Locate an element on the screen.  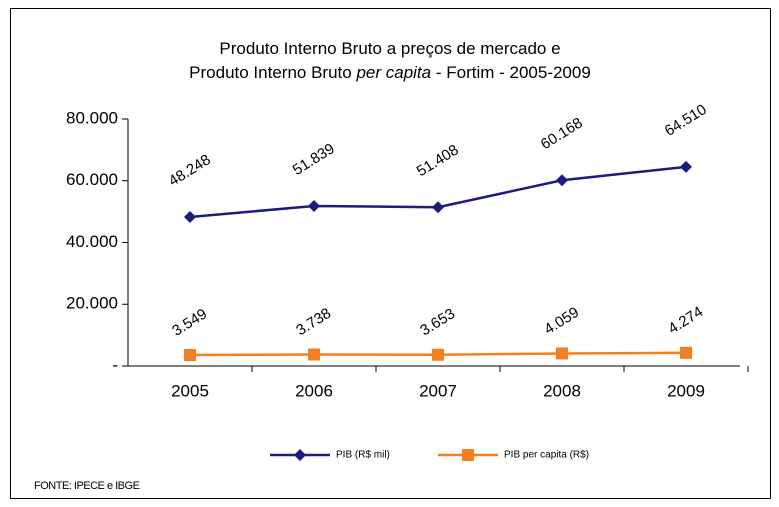
y-tick-label: 40.000 is located at coordinates (92, 241).